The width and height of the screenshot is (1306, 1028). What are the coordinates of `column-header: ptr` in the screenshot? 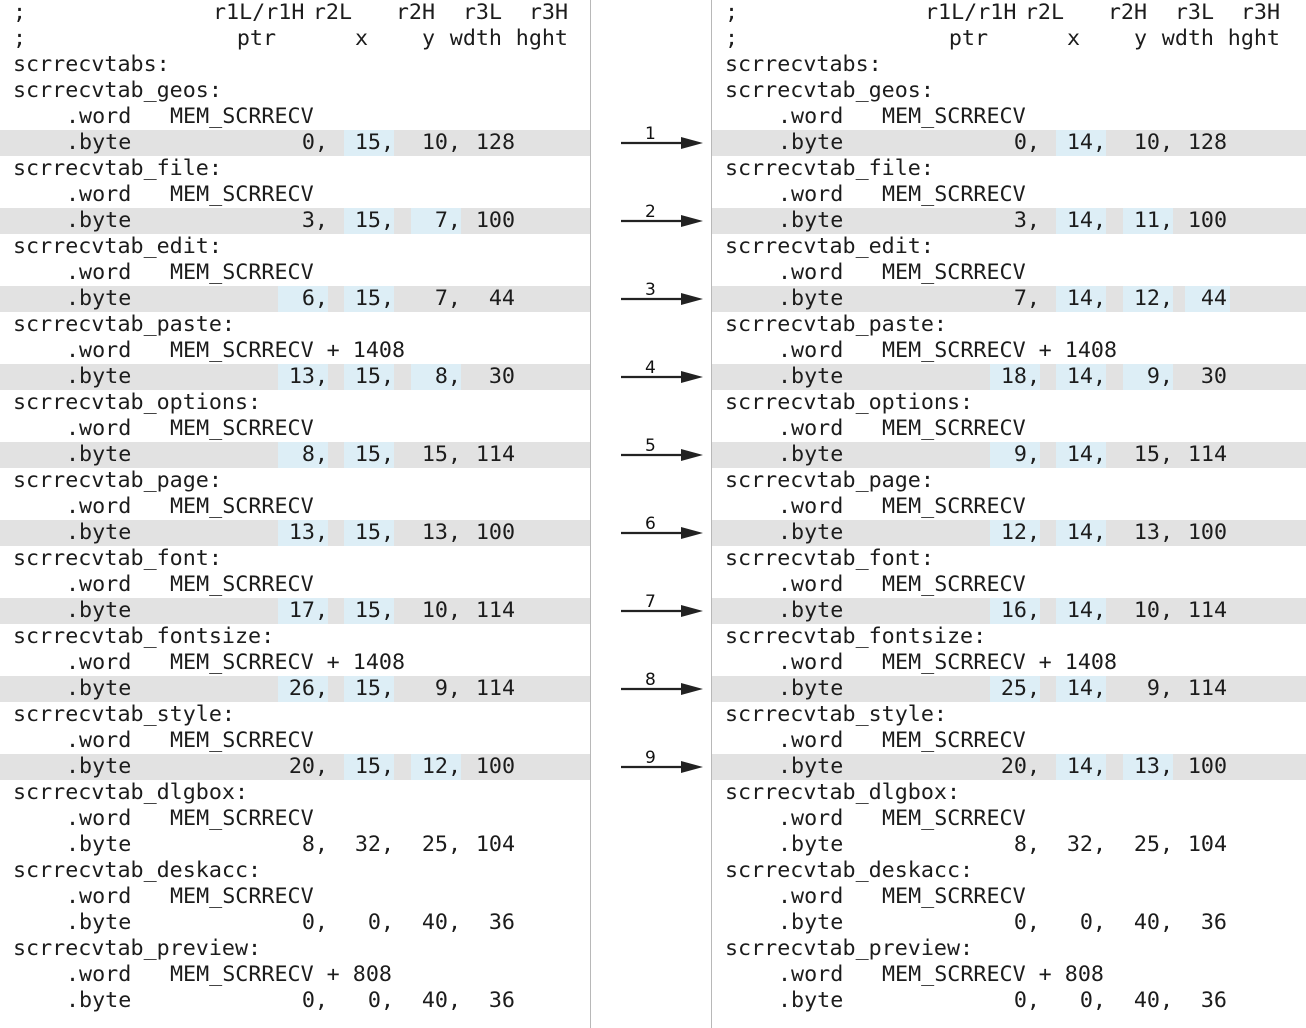 It's located at (256, 38).